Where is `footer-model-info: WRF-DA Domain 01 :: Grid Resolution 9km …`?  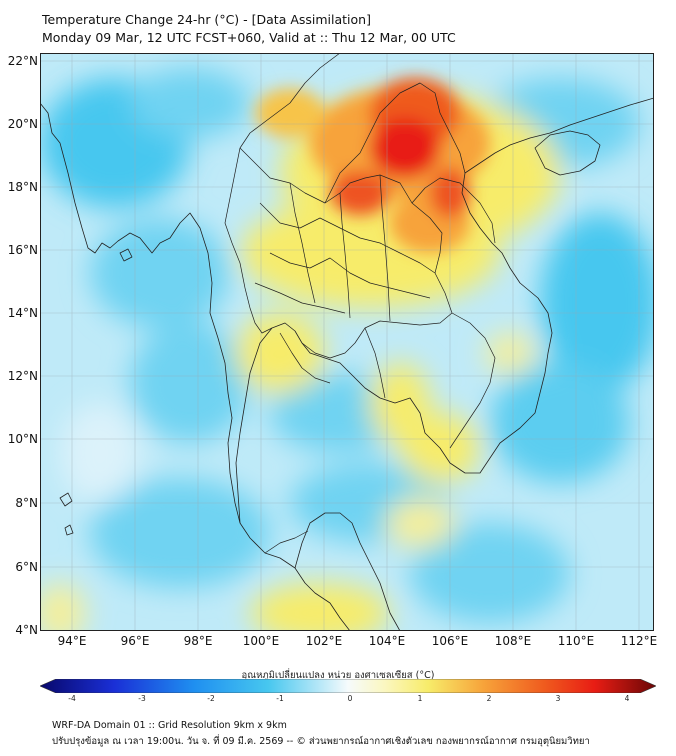 footer-model-info: WRF-DA Domain 01 :: Grid Resolution 9km … is located at coordinates (169, 725).